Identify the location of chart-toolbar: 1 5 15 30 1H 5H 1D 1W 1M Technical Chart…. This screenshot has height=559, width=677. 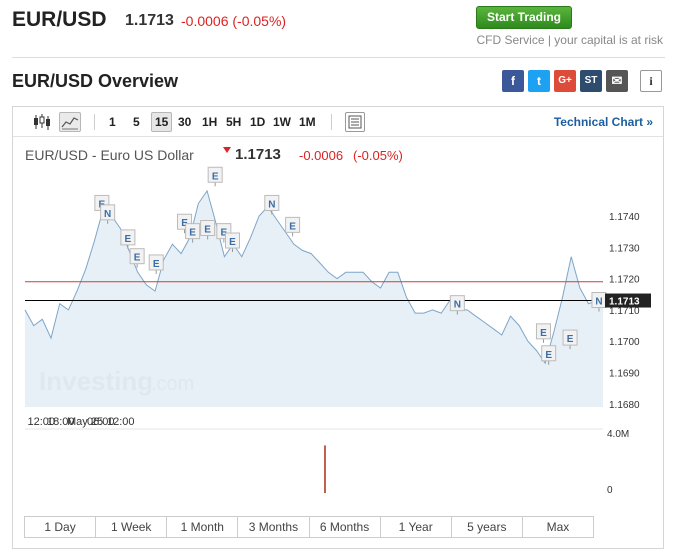
(338, 122).